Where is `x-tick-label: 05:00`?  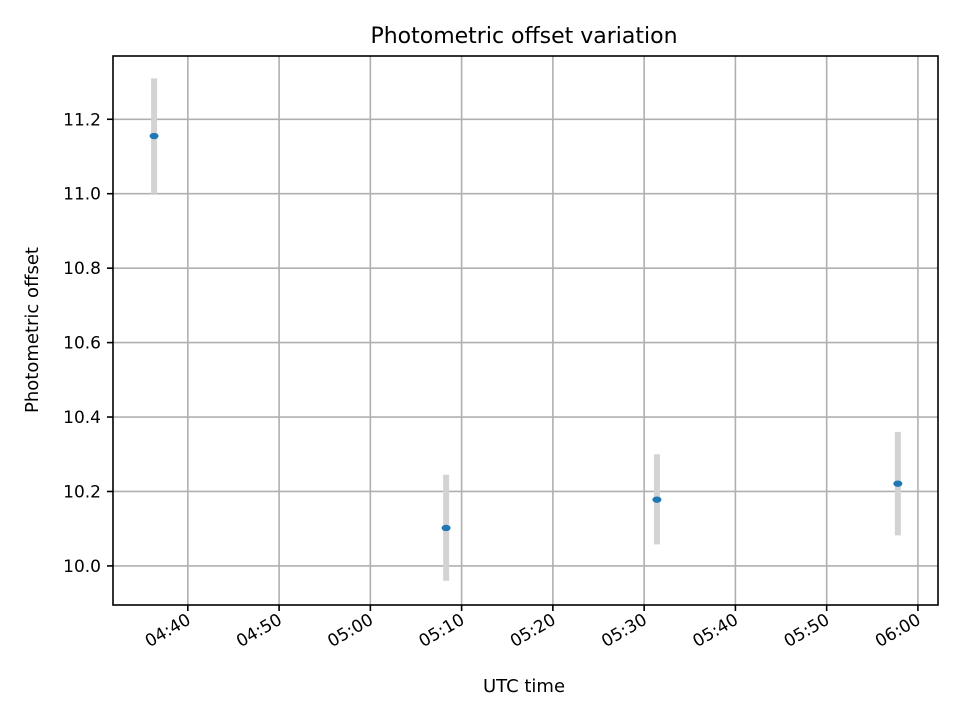
x-tick-label: 05:00 is located at coordinates (350, 631).